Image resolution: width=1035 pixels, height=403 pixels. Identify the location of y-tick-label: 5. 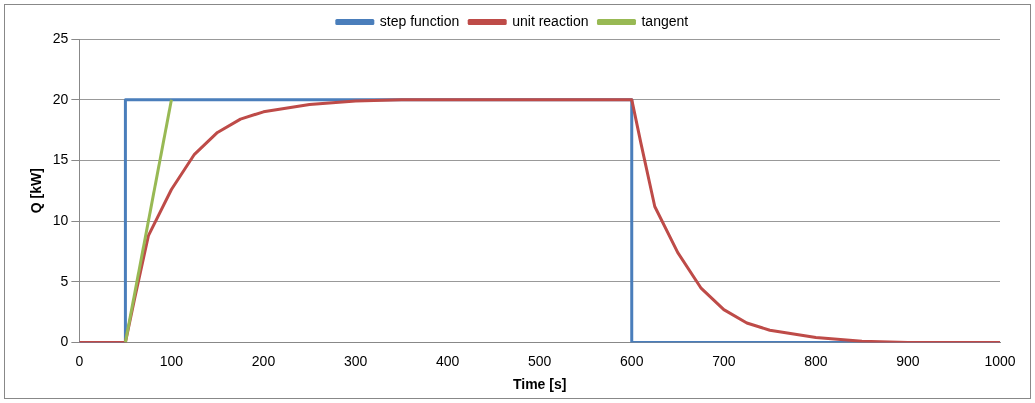
(64, 280).